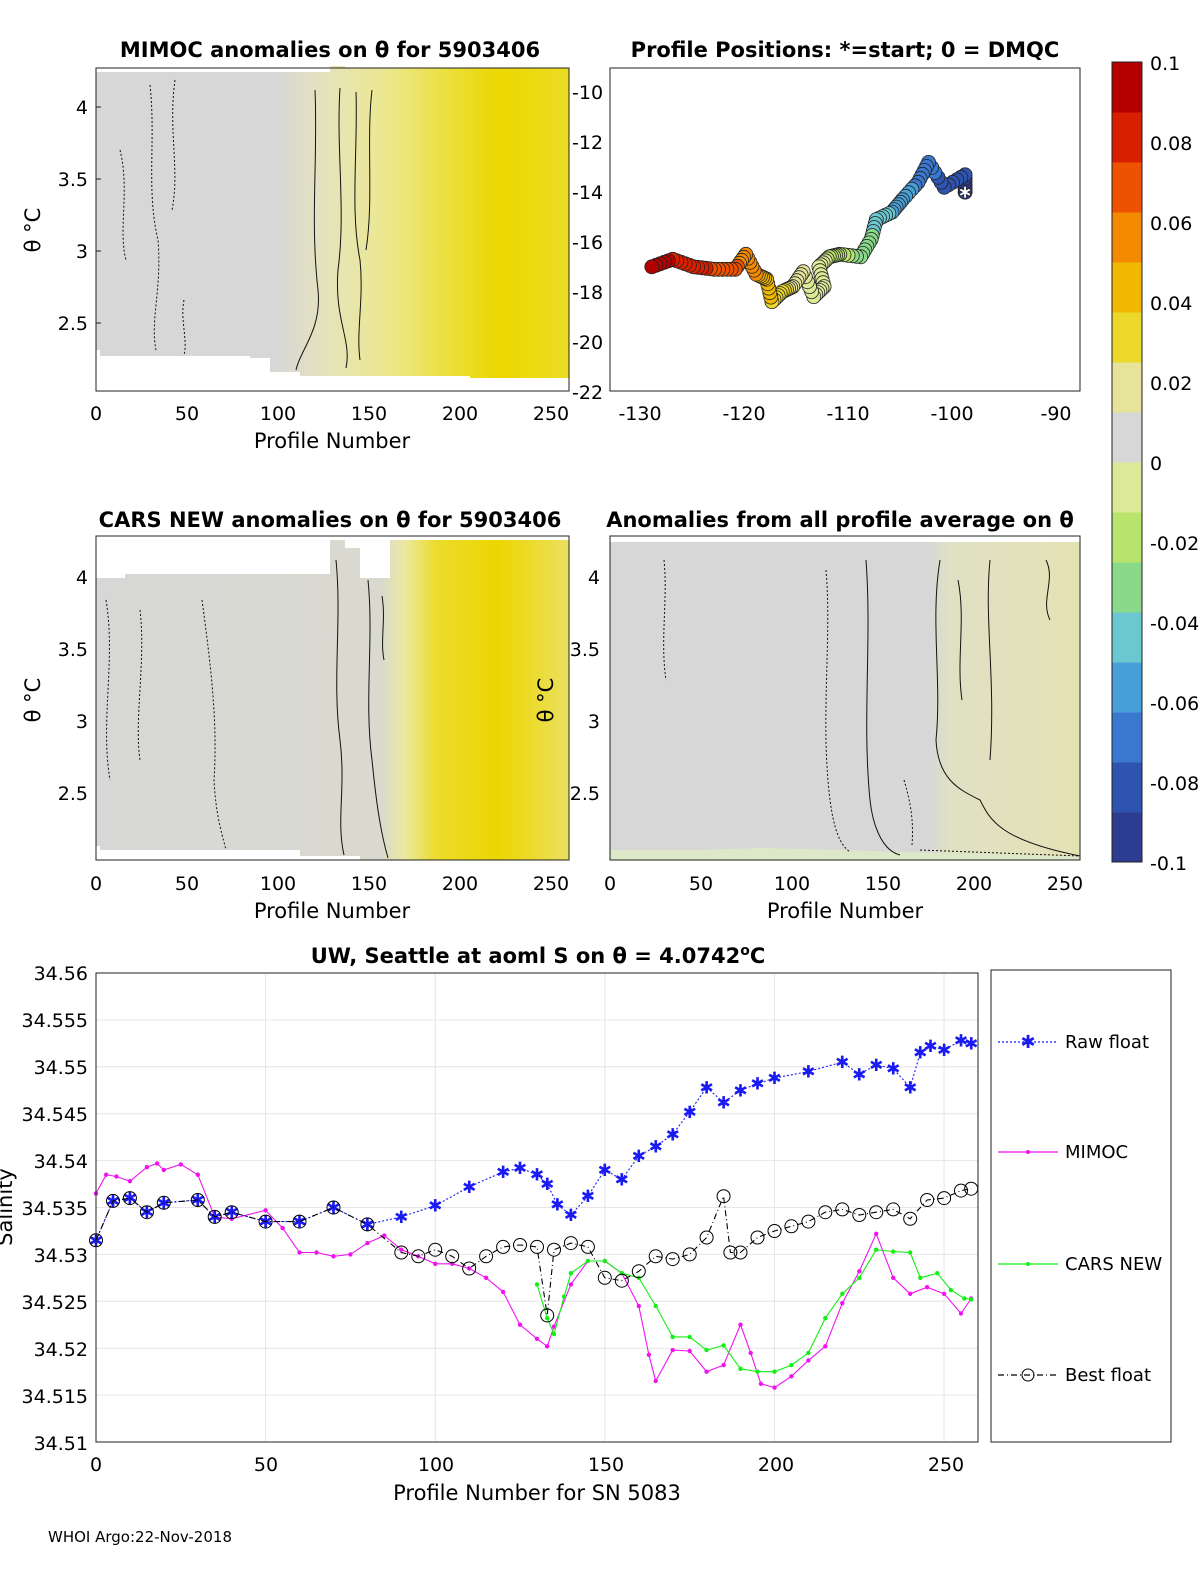 This screenshot has height=1575, width=1200. Describe the element at coordinates (79, 216) in the screenshot. I see `panel1-y-ticks: 4 3.5 3 2.5` at that location.